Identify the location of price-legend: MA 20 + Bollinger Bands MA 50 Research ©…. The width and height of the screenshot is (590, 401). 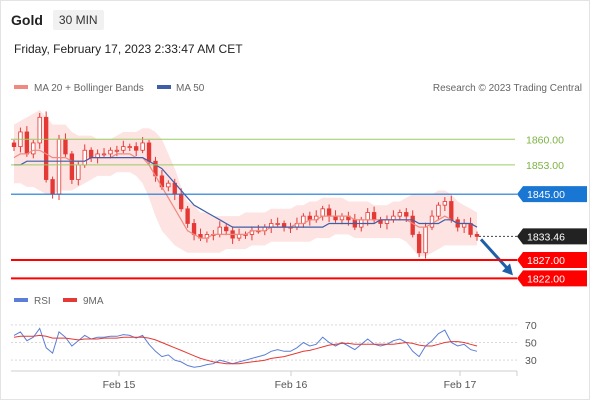
(298, 88).